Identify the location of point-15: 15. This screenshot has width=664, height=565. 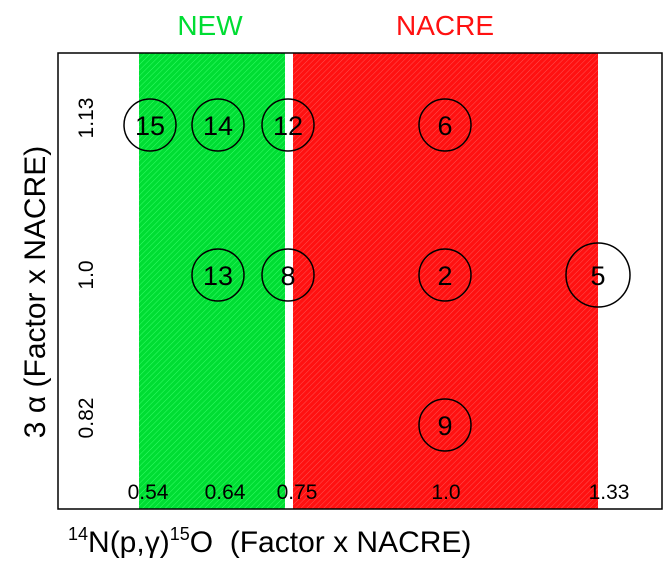
(150, 125).